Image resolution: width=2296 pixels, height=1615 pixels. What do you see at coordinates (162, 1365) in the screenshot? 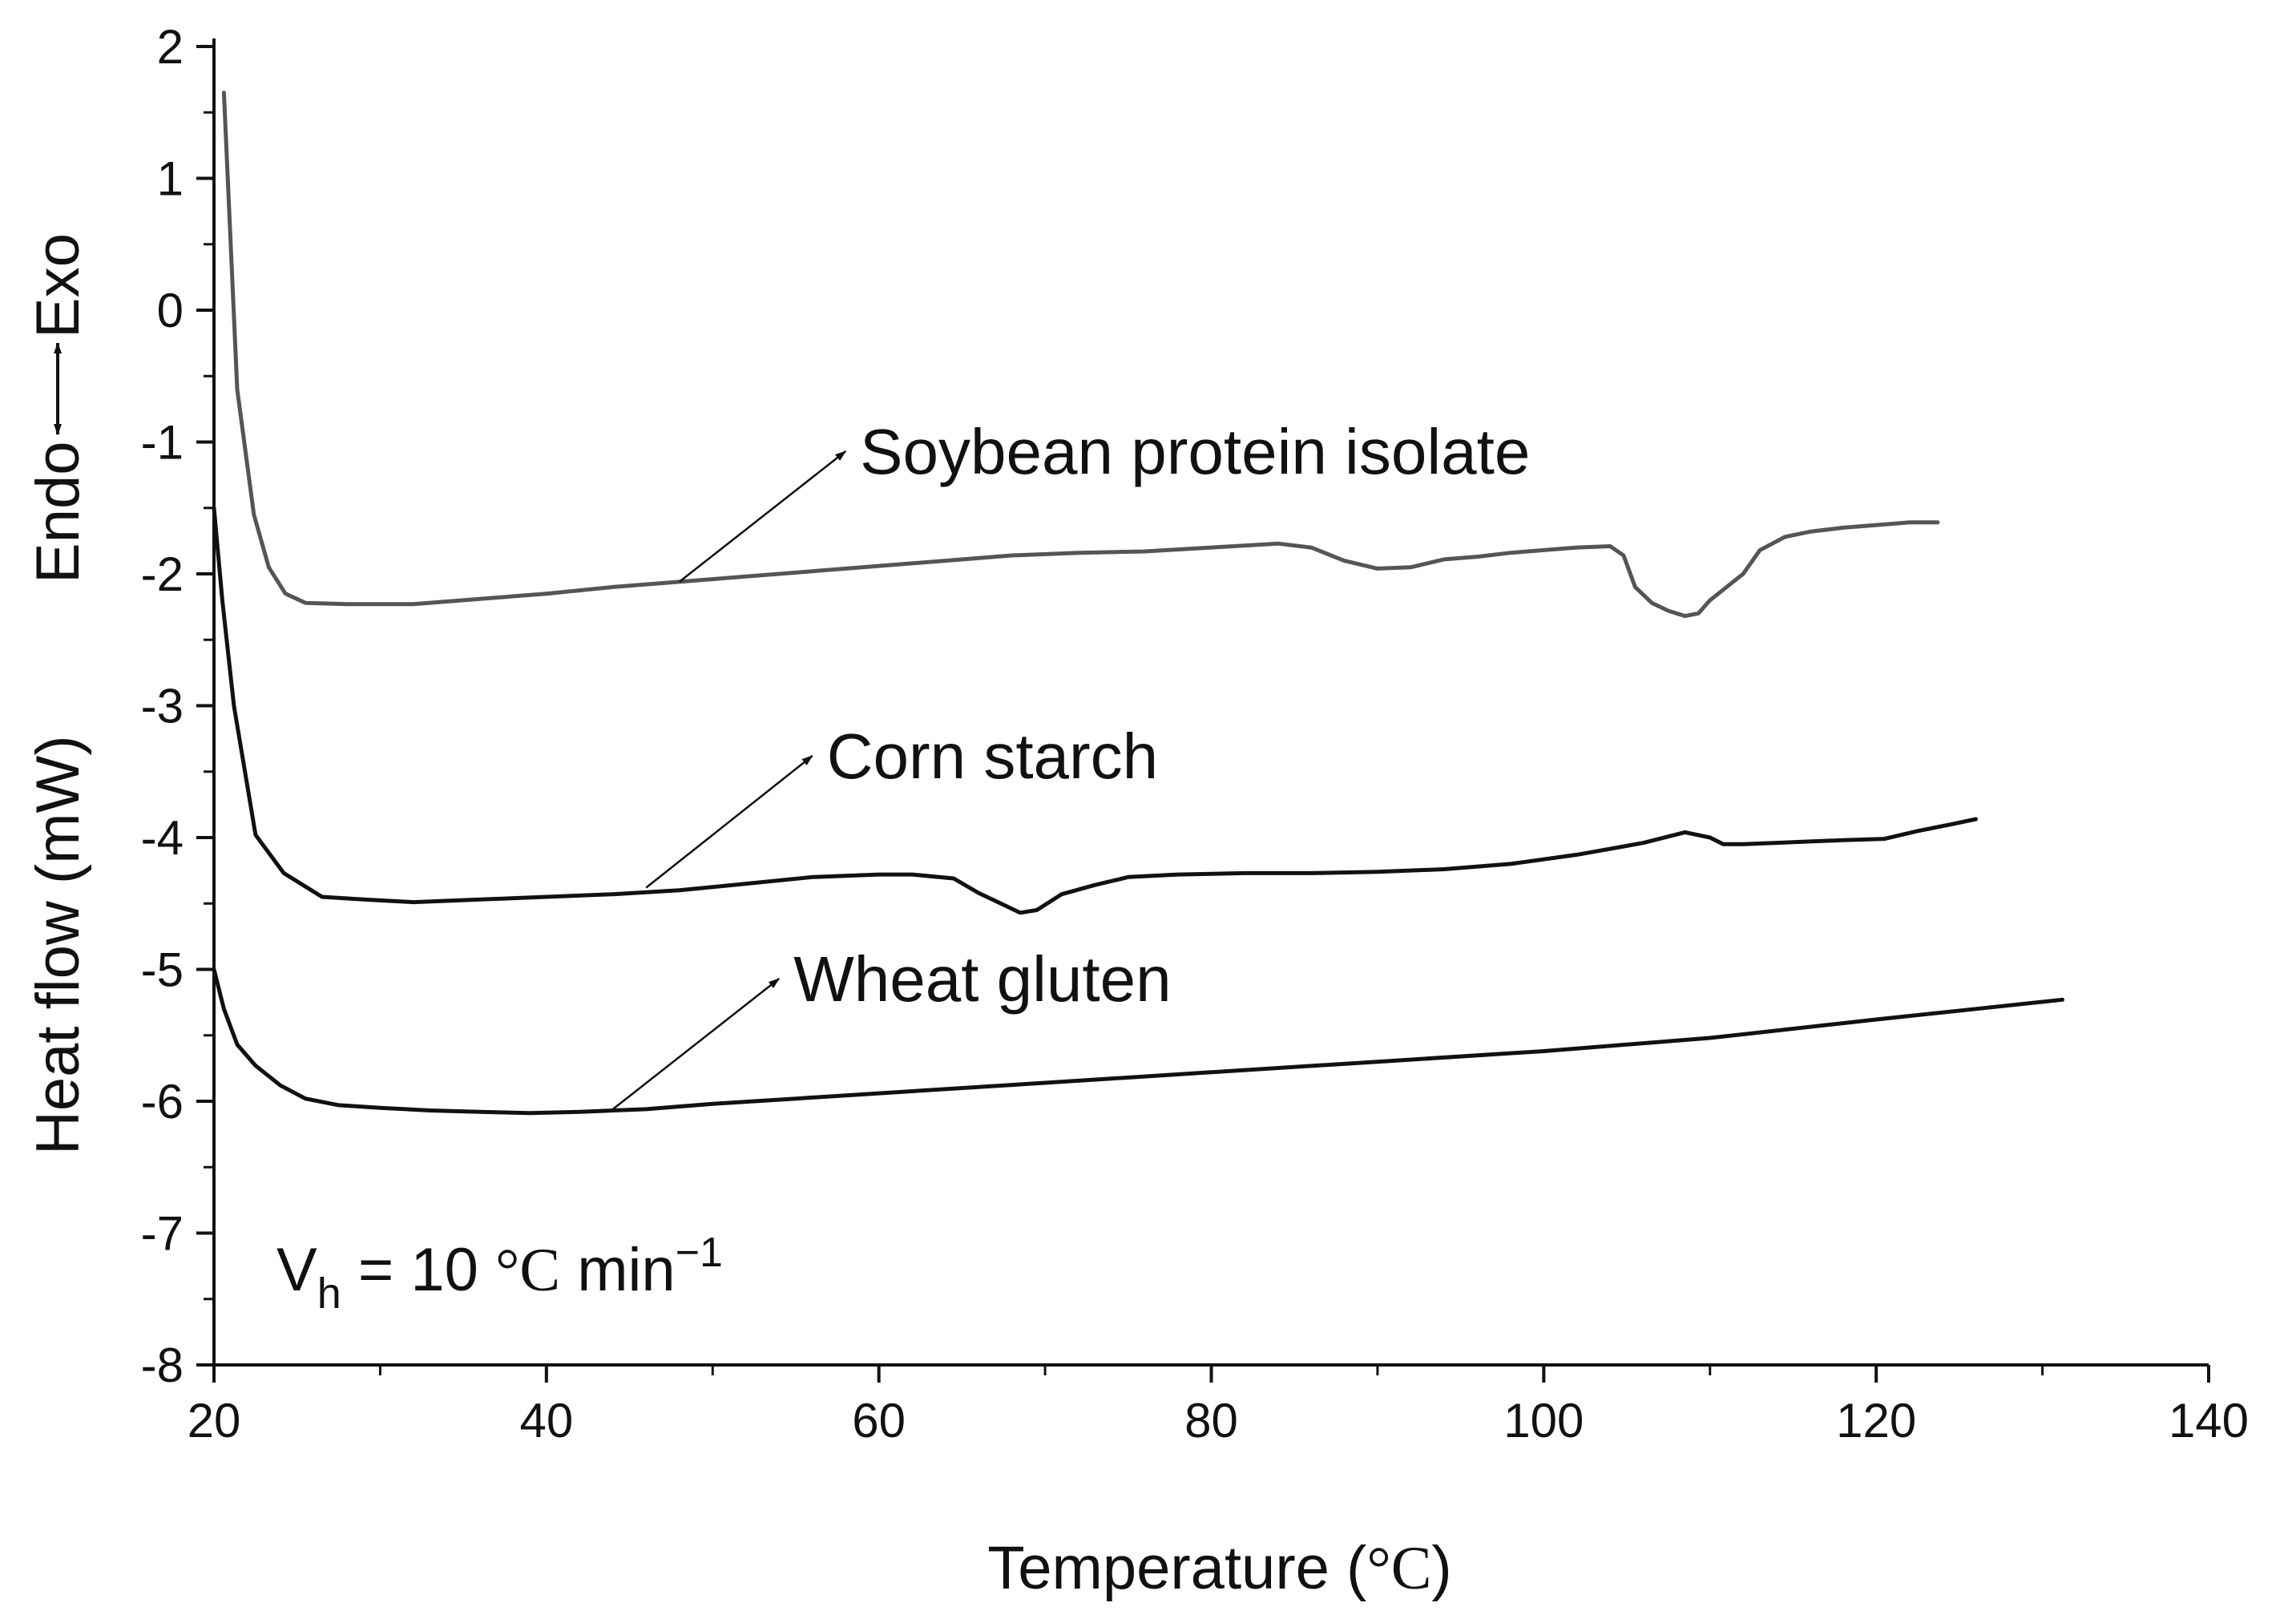
I see `y-tick-label: -8` at bounding box center [162, 1365].